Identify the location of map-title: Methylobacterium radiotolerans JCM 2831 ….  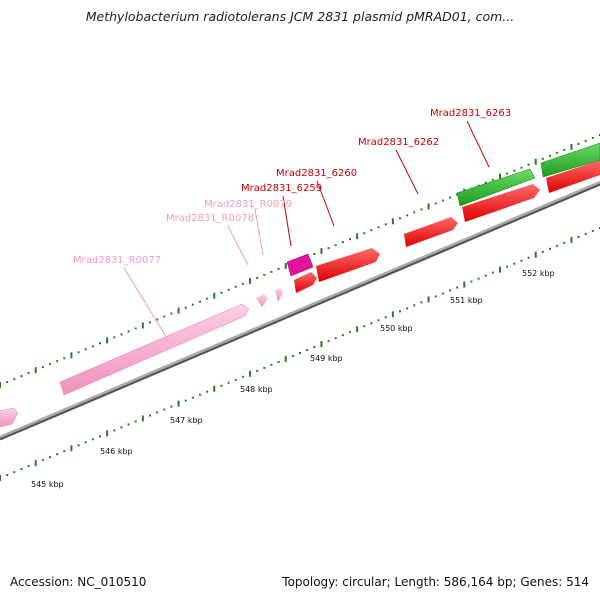
(300, 16).